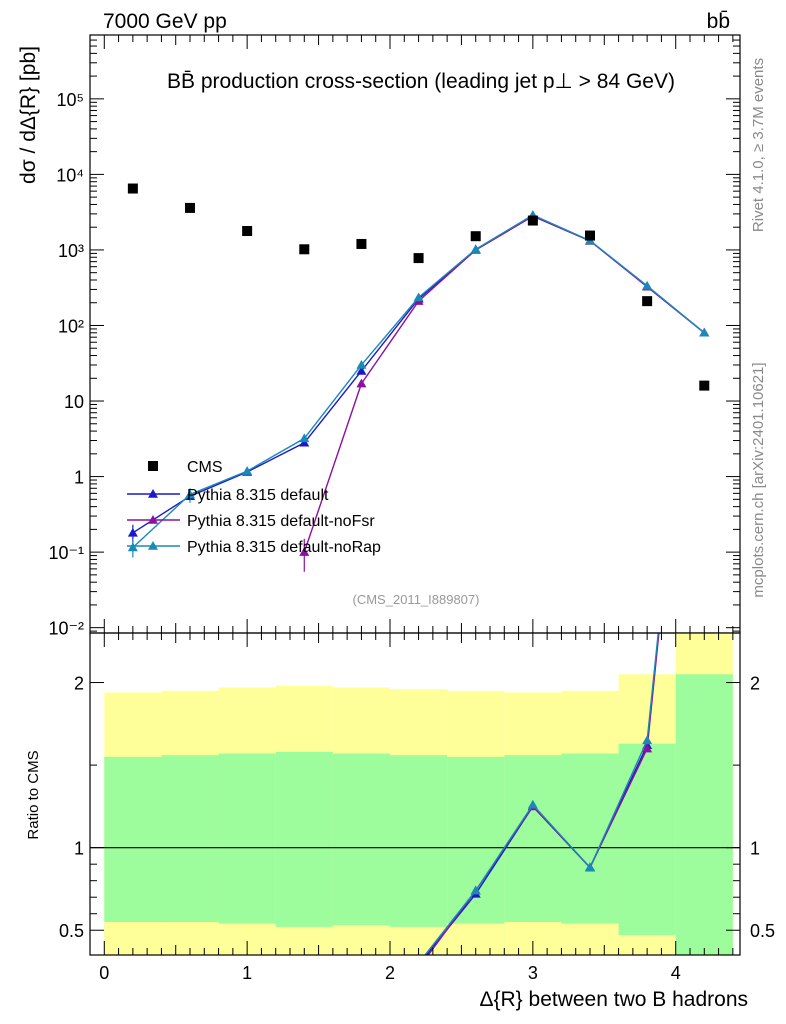  What do you see at coordinates (79, 684) in the screenshot?
I see `ratio-y-tick-label: 2` at bounding box center [79, 684].